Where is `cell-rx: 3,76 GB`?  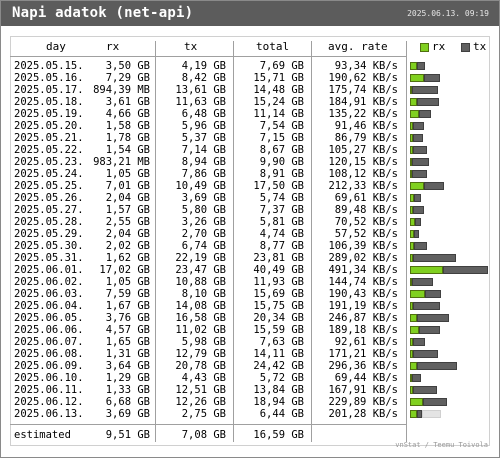
cell-rx: 3,76 GB is located at coordinates (127, 318).